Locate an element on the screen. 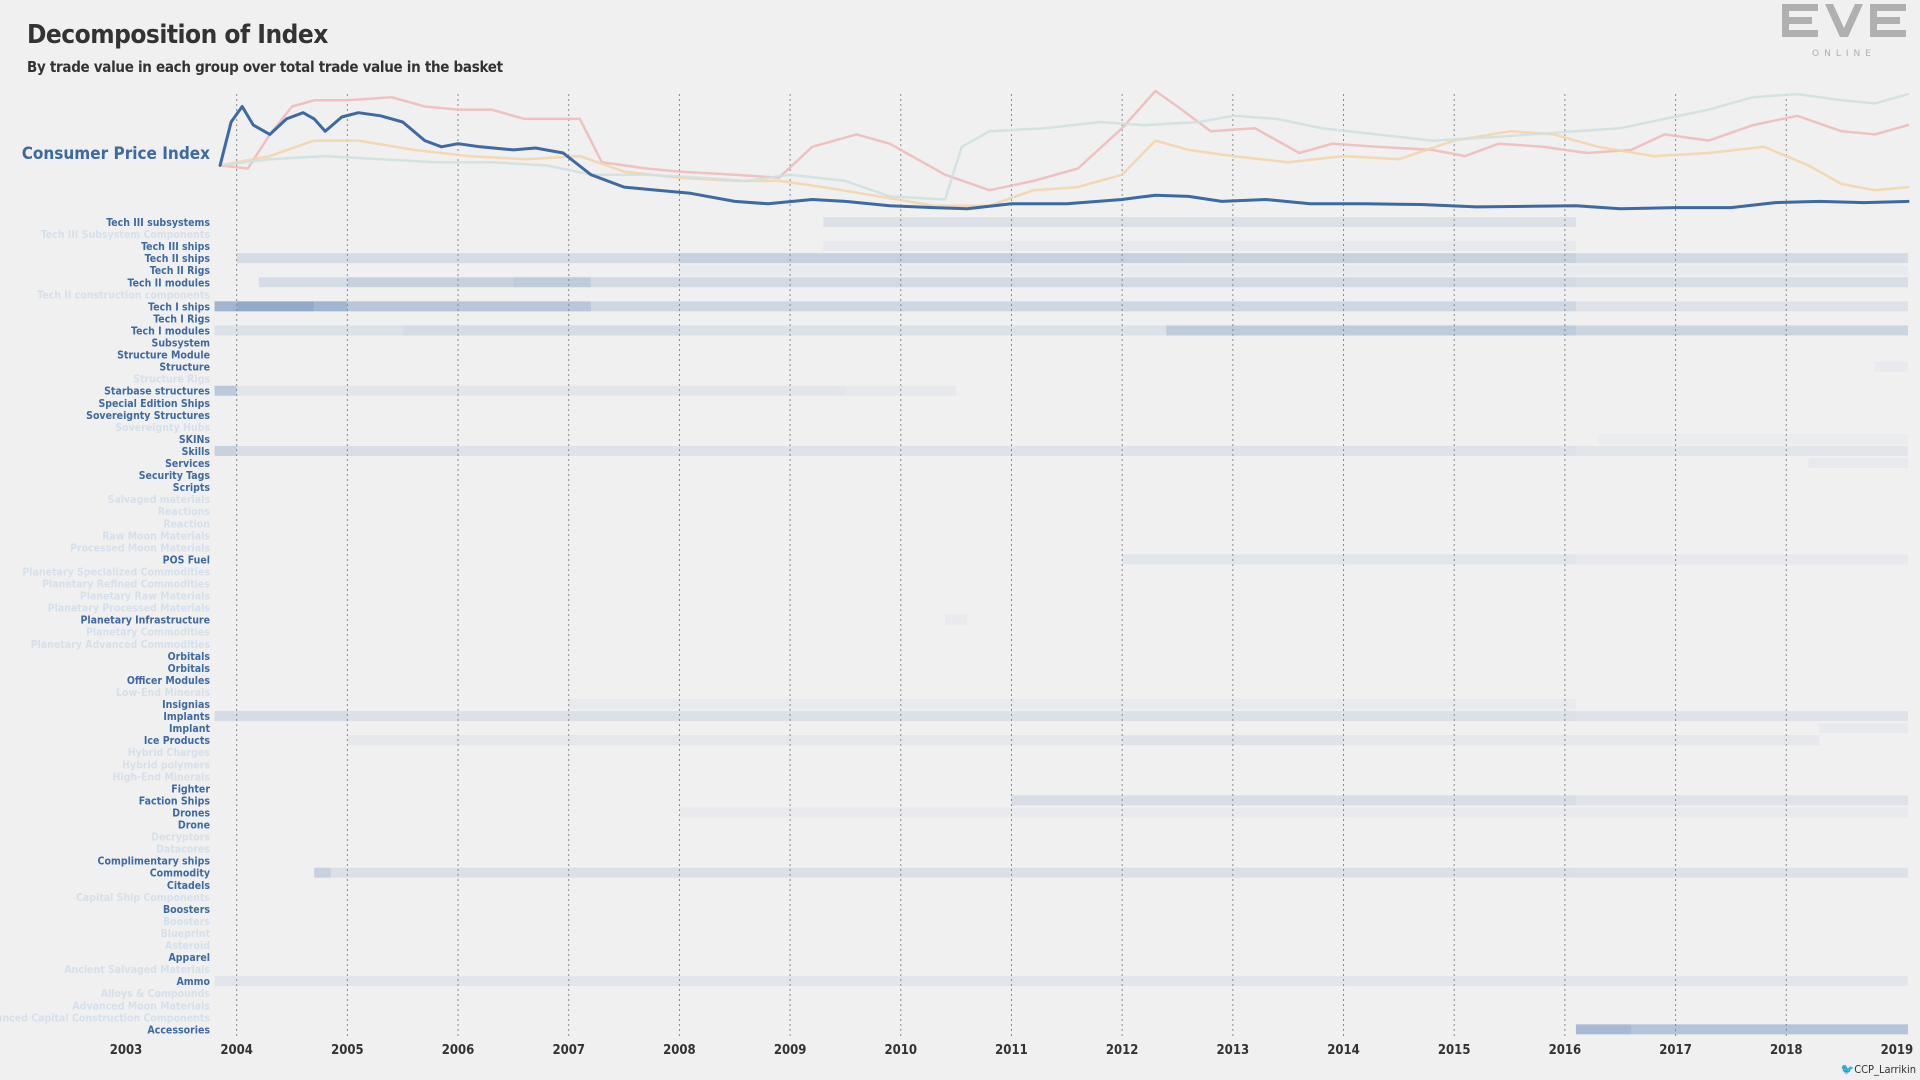  category-label: Datacores is located at coordinates (183, 850).